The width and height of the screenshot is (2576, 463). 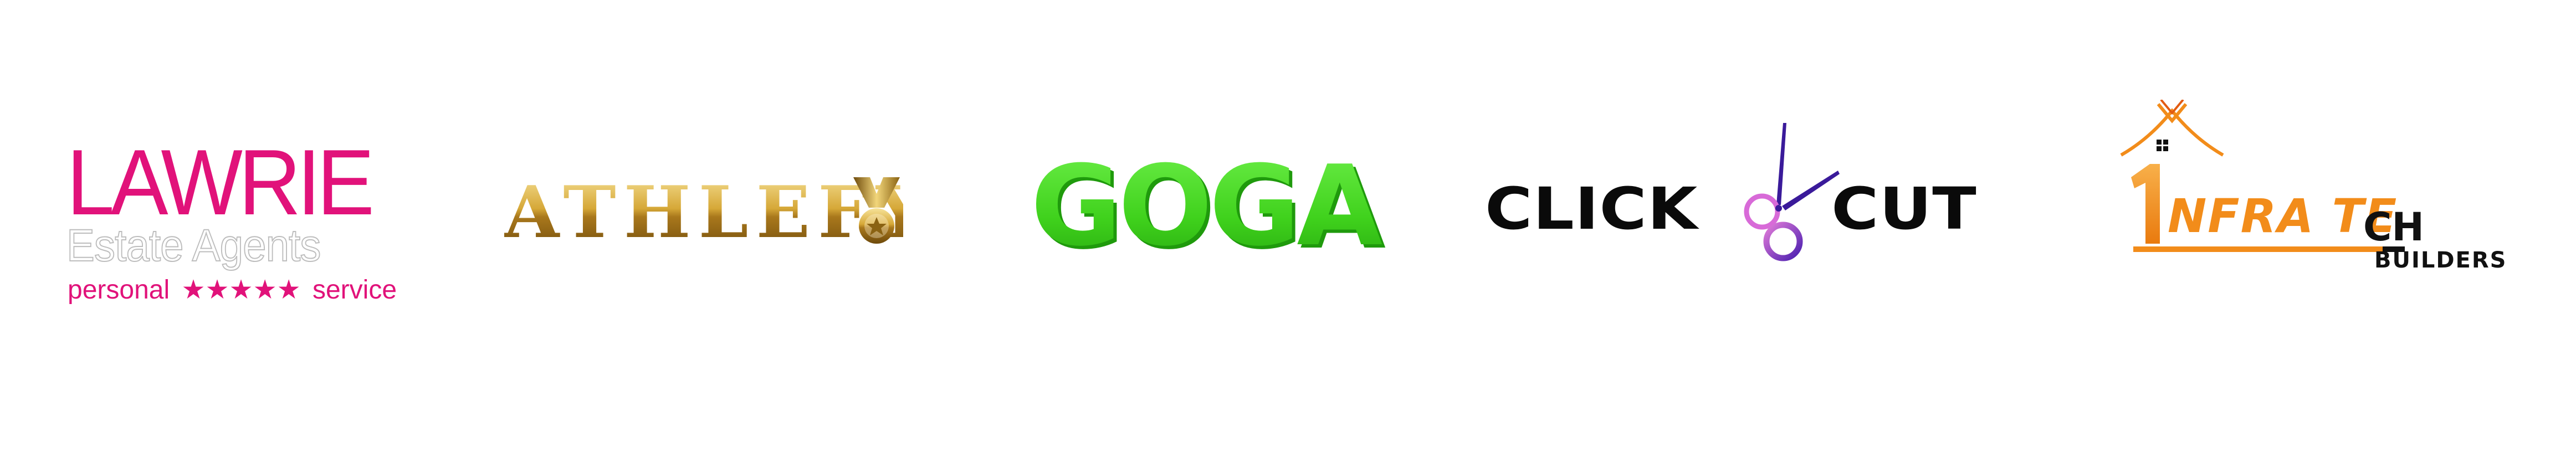 I want to click on cut-word: CUT, so click(x=1904, y=209).